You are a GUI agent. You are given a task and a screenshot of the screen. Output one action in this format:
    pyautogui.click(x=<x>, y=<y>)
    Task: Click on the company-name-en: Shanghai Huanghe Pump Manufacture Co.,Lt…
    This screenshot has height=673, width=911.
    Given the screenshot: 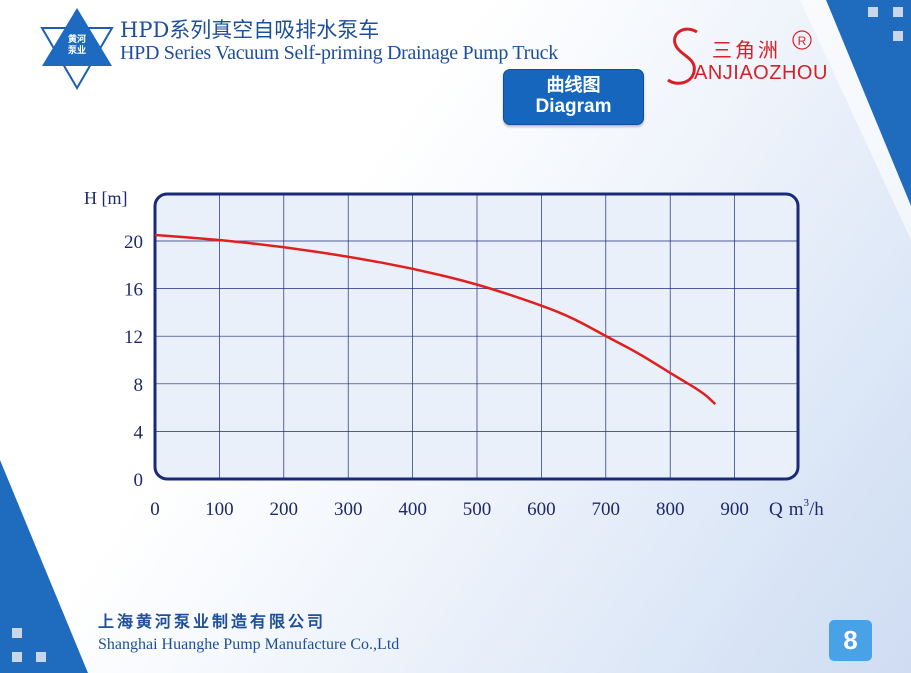 What is the action you would take?
    pyautogui.click(x=249, y=644)
    